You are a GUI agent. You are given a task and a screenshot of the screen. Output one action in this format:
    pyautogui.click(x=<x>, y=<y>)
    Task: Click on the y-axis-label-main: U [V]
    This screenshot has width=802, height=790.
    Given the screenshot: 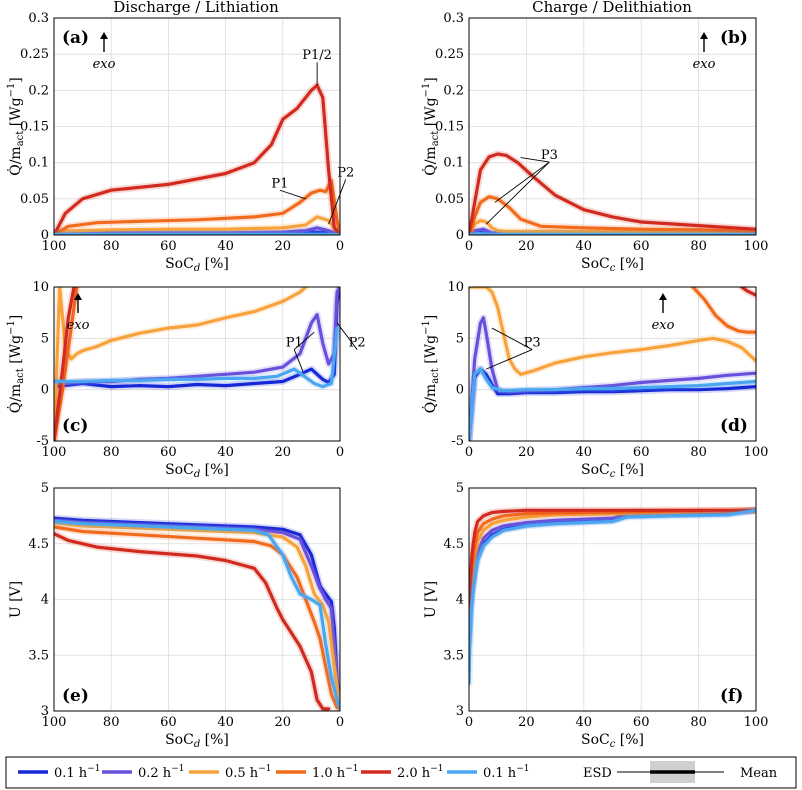 What is the action you would take?
    pyautogui.click(x=431, y=599)
    